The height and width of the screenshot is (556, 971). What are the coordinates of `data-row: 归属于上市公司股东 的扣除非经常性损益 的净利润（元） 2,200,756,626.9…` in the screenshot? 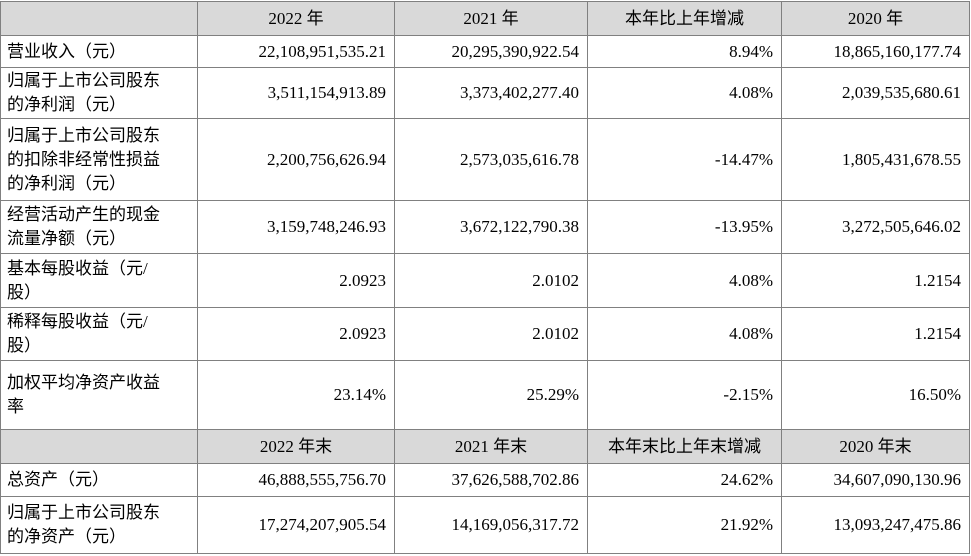 It's located at (485, 159).